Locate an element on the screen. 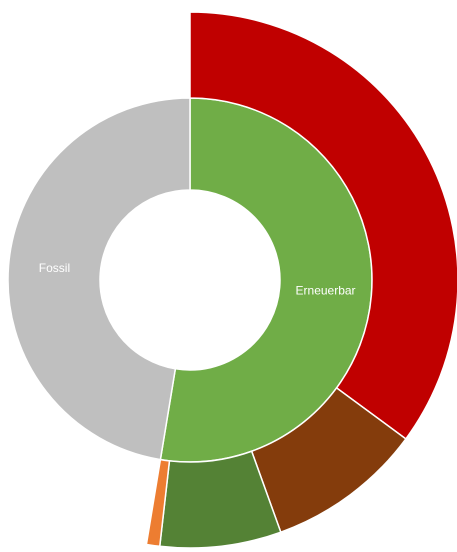  ring-segment is located at coordinates (158, 503).